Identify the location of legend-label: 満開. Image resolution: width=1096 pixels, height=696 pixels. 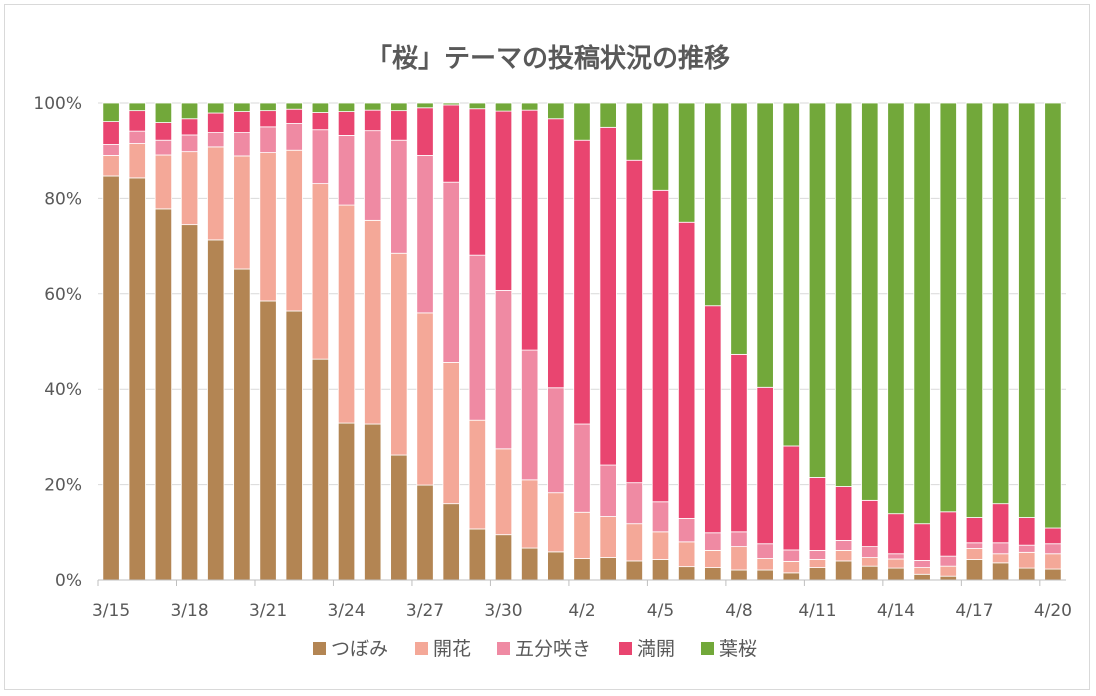
(656, 649).